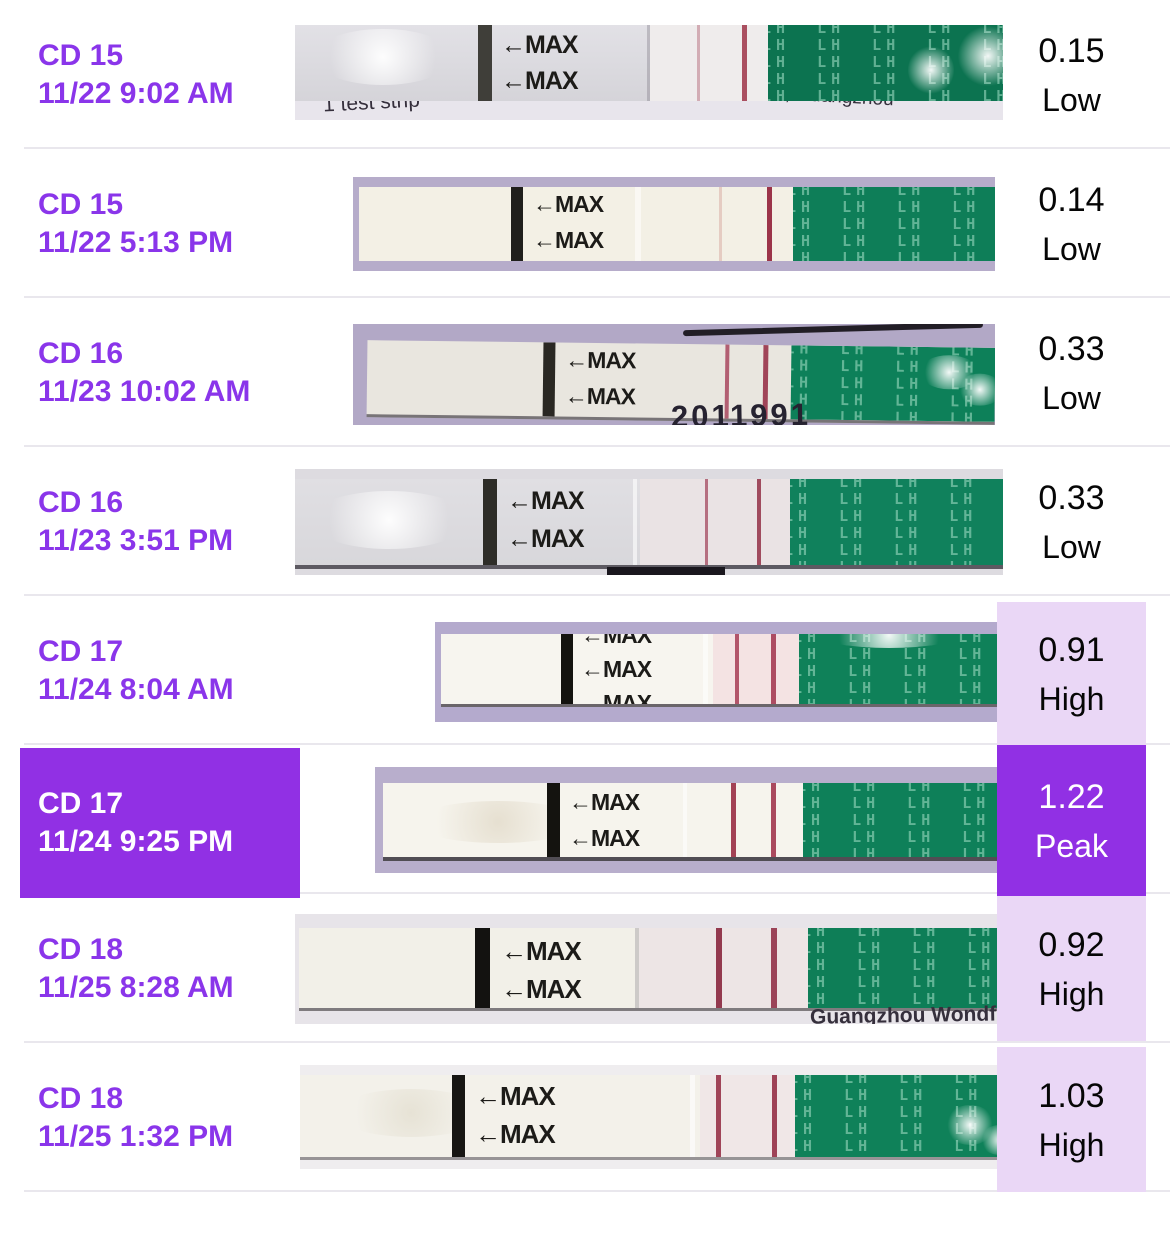  I want to click on ratio-value: 0.92, so click(1071, 944).